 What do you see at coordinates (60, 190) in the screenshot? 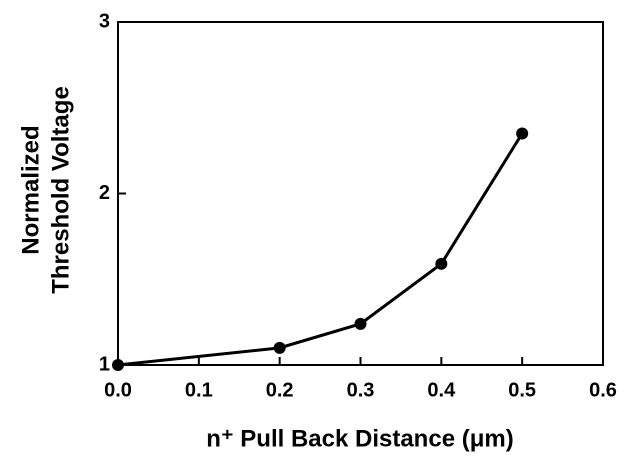
I see `y-axis-label-line: Threshold Voltage` at bounding box center [60, 190].